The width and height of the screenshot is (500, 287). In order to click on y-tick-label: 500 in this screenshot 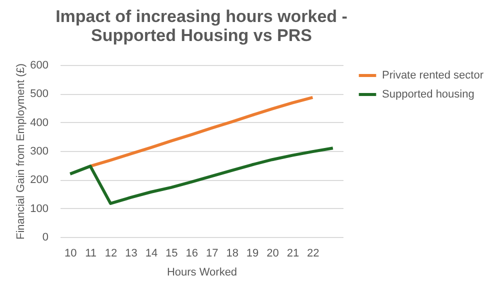, I will do `click(39, 94)`.